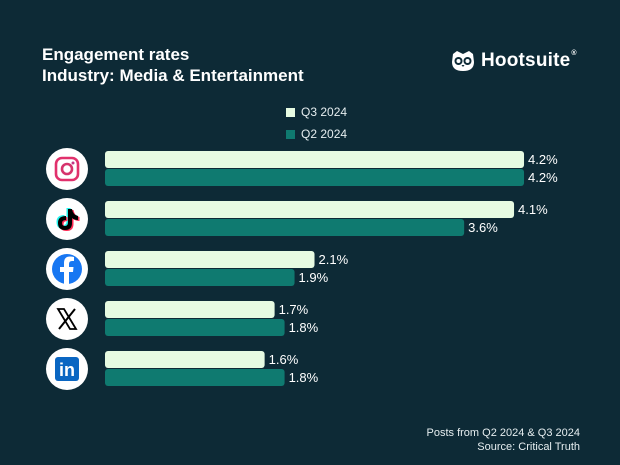 Image resolution: width=620 pixels, height=465 pixels. I want to click on legend-swatch-q3, so click(290, 112).